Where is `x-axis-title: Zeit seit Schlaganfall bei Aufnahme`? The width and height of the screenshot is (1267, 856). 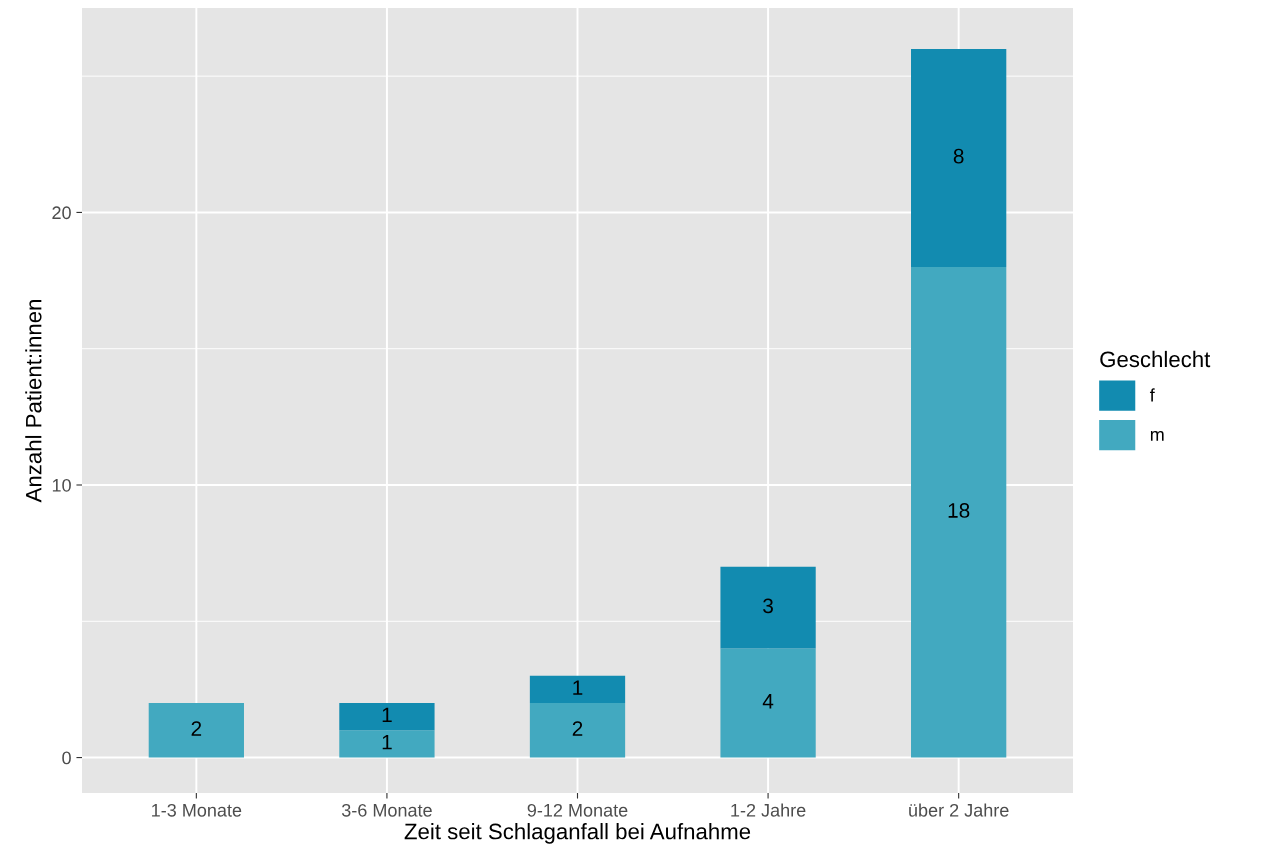 x-axis-title: Zeit seit Schlaganfall bei Aufnahme is located at coordinates (577, 833).